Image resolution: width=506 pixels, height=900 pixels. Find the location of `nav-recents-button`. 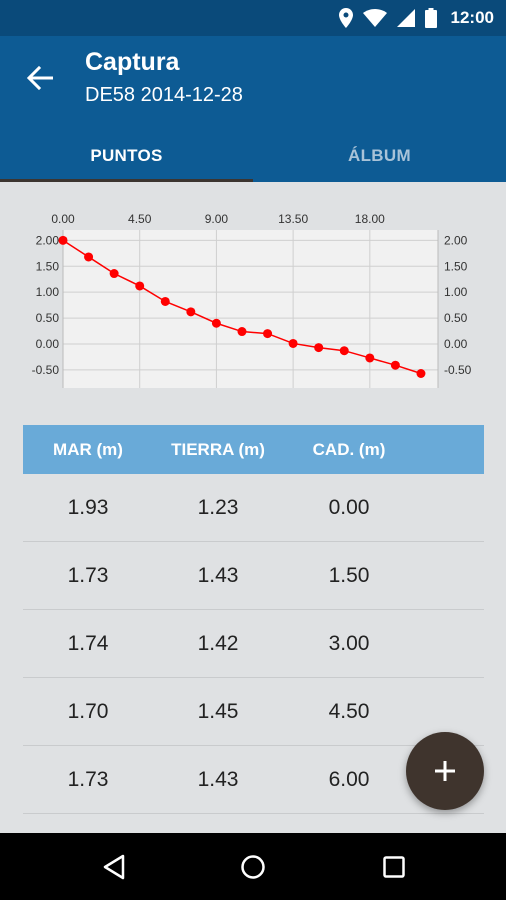

nav-recents-button is located at coordinates (394, 867).